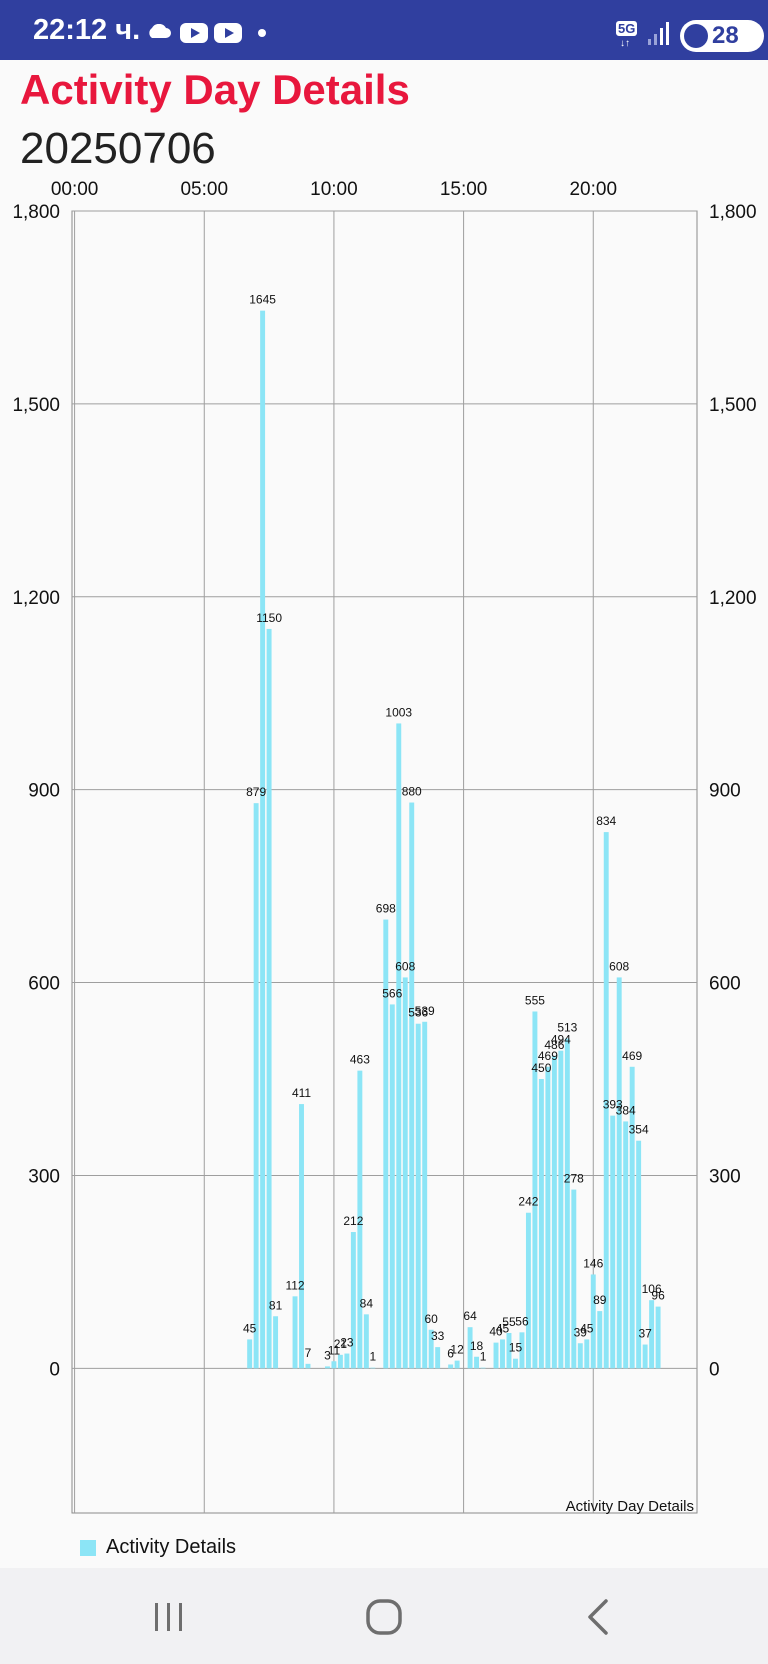 Image resolution: width=768 pixels, height=1664 pixels. What do you see at coordinates (725, 791) in the screenshot?
I see `y-tick-label-right: 900` at bounding box center [725, 791].